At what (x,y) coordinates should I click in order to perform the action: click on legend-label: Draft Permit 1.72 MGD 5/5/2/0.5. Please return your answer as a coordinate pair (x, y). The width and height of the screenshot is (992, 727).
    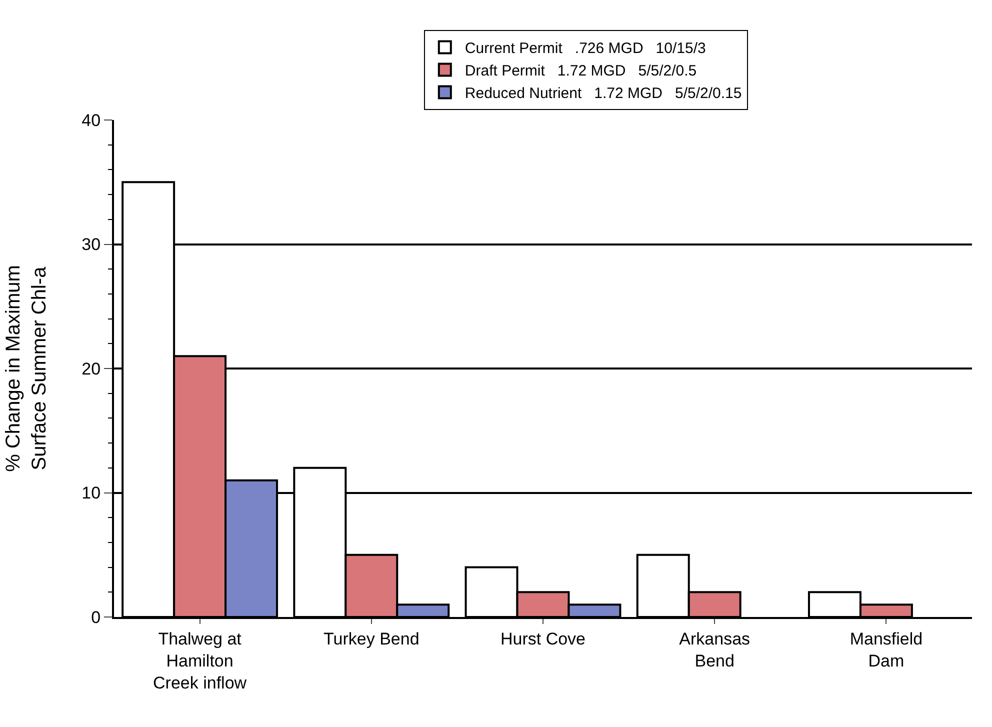
    Looking at the image, I should click on (580, 71).